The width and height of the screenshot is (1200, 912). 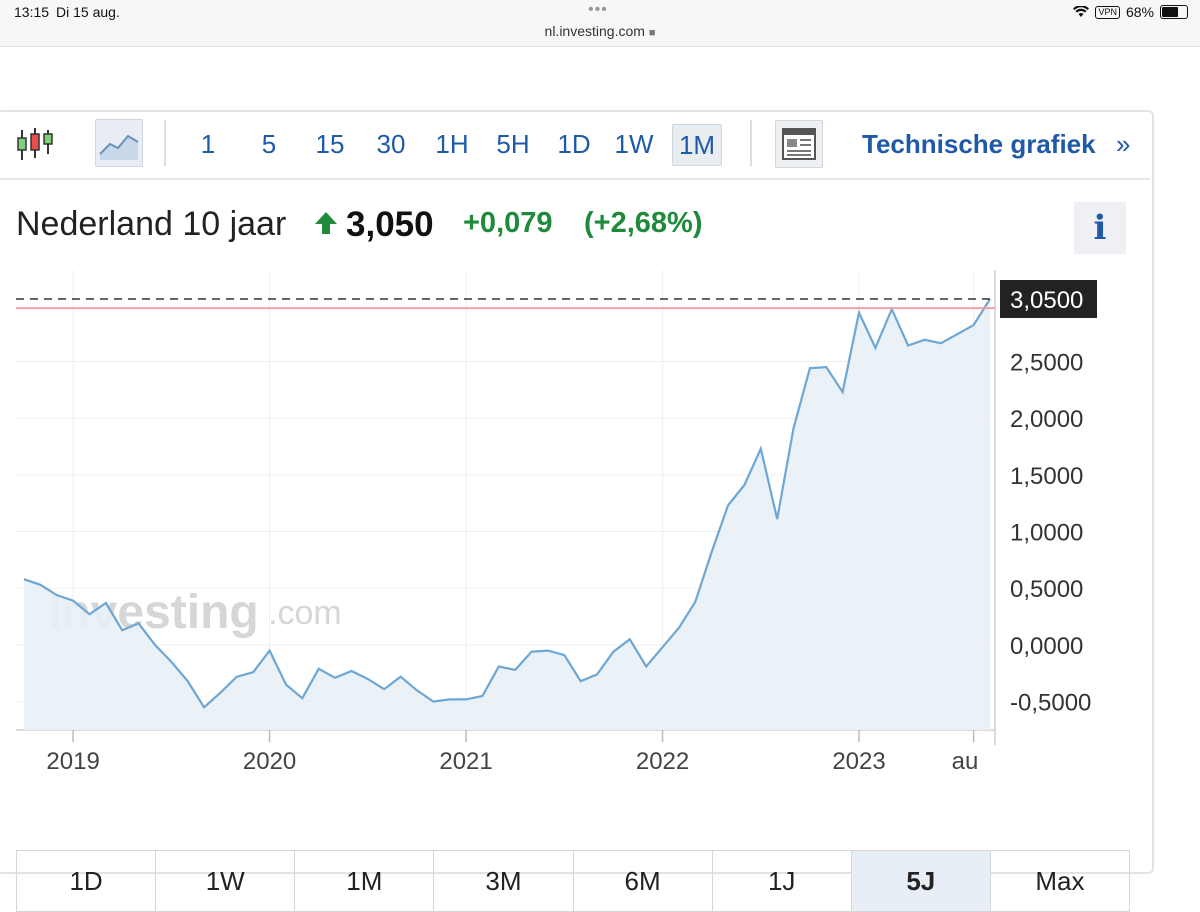 I want to click on wifi-icon, so click(x=1081, y=11).